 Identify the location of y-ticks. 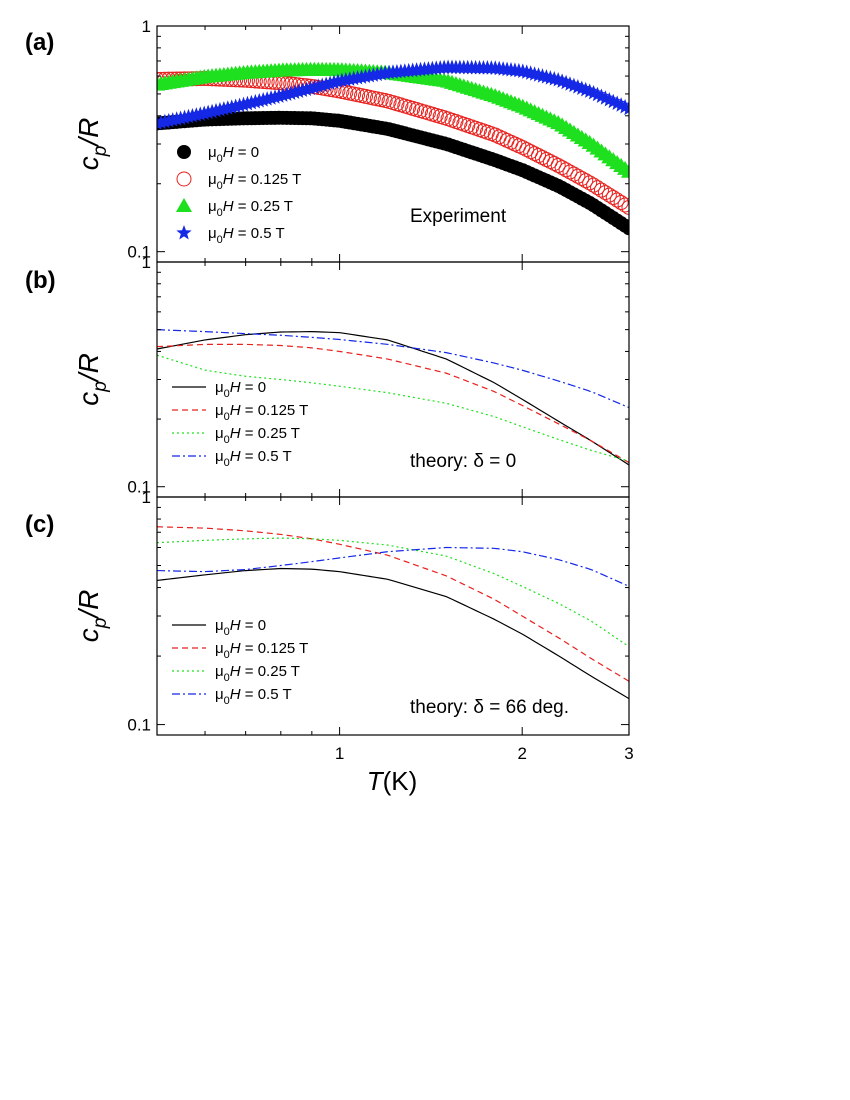
(393, 616).